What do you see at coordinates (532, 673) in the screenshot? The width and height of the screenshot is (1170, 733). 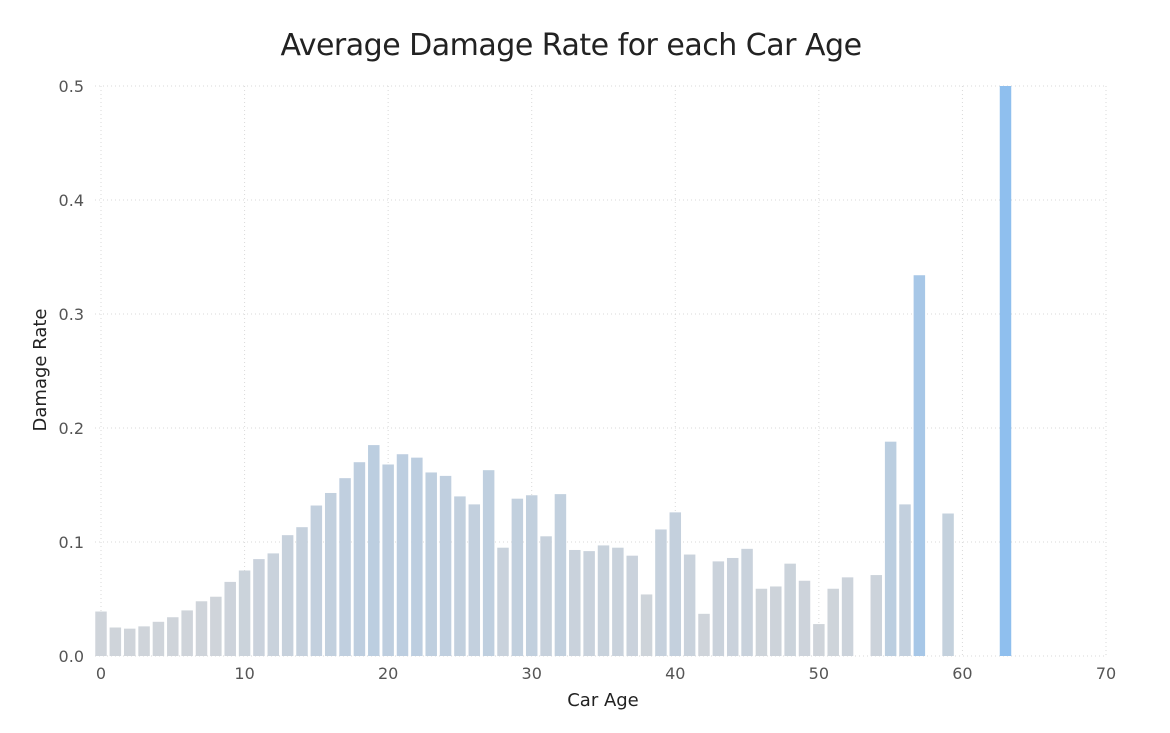 I see `x-tick-label: 30` at bounding box center [532, 673].